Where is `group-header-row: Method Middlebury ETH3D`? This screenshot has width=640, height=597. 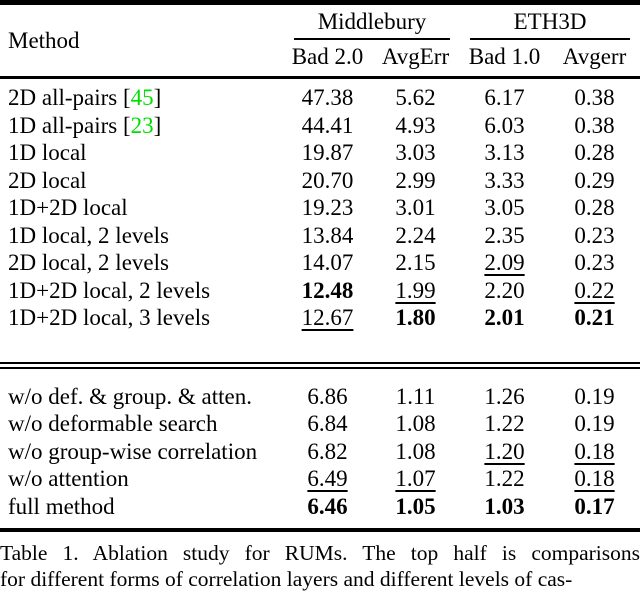
group-header-row: Method Middlebury ETH3D is located at coordinates (320, 40).